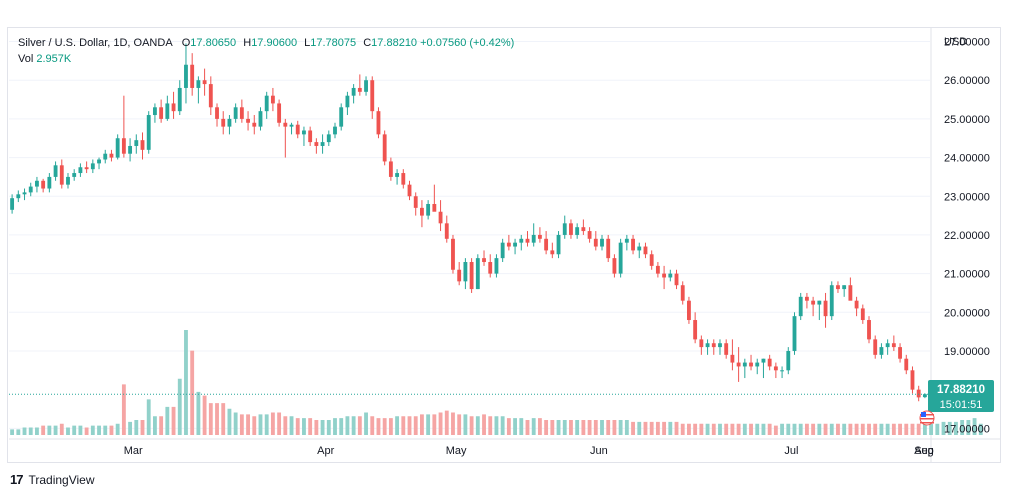 This screenshot has height=498, width=1012. I want to click on y-tick-label: 21.00000, so click(967, 275).